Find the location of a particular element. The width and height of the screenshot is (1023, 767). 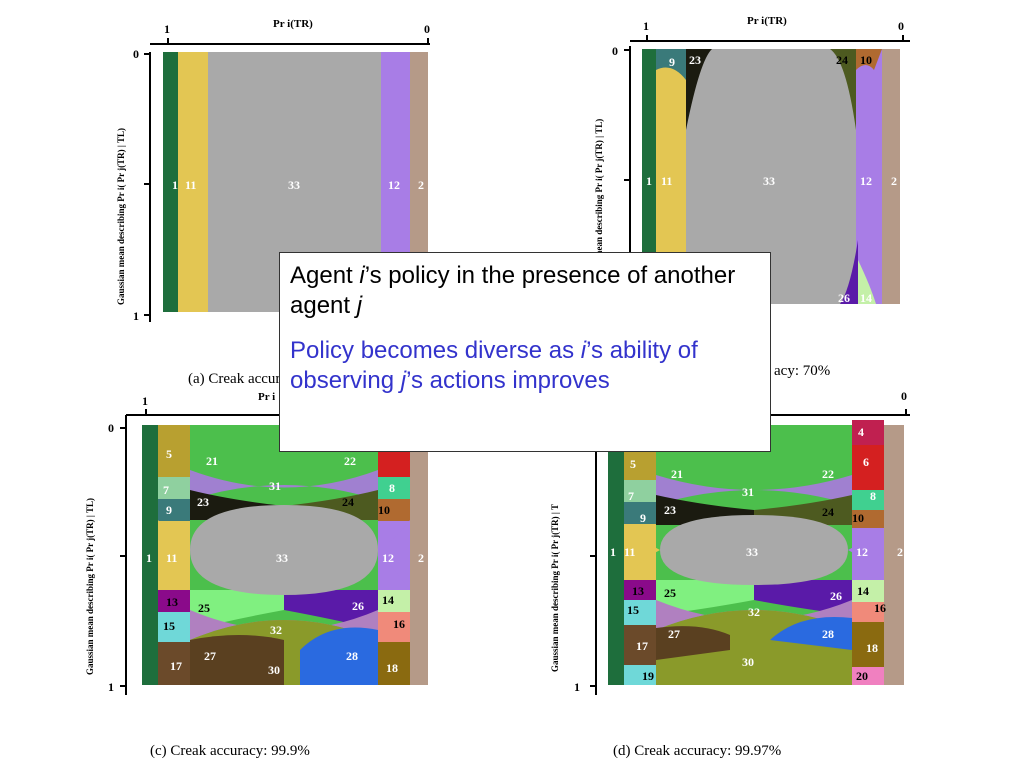

callout-text: Policy becomes diverse as is located at coordinates (435, 350).